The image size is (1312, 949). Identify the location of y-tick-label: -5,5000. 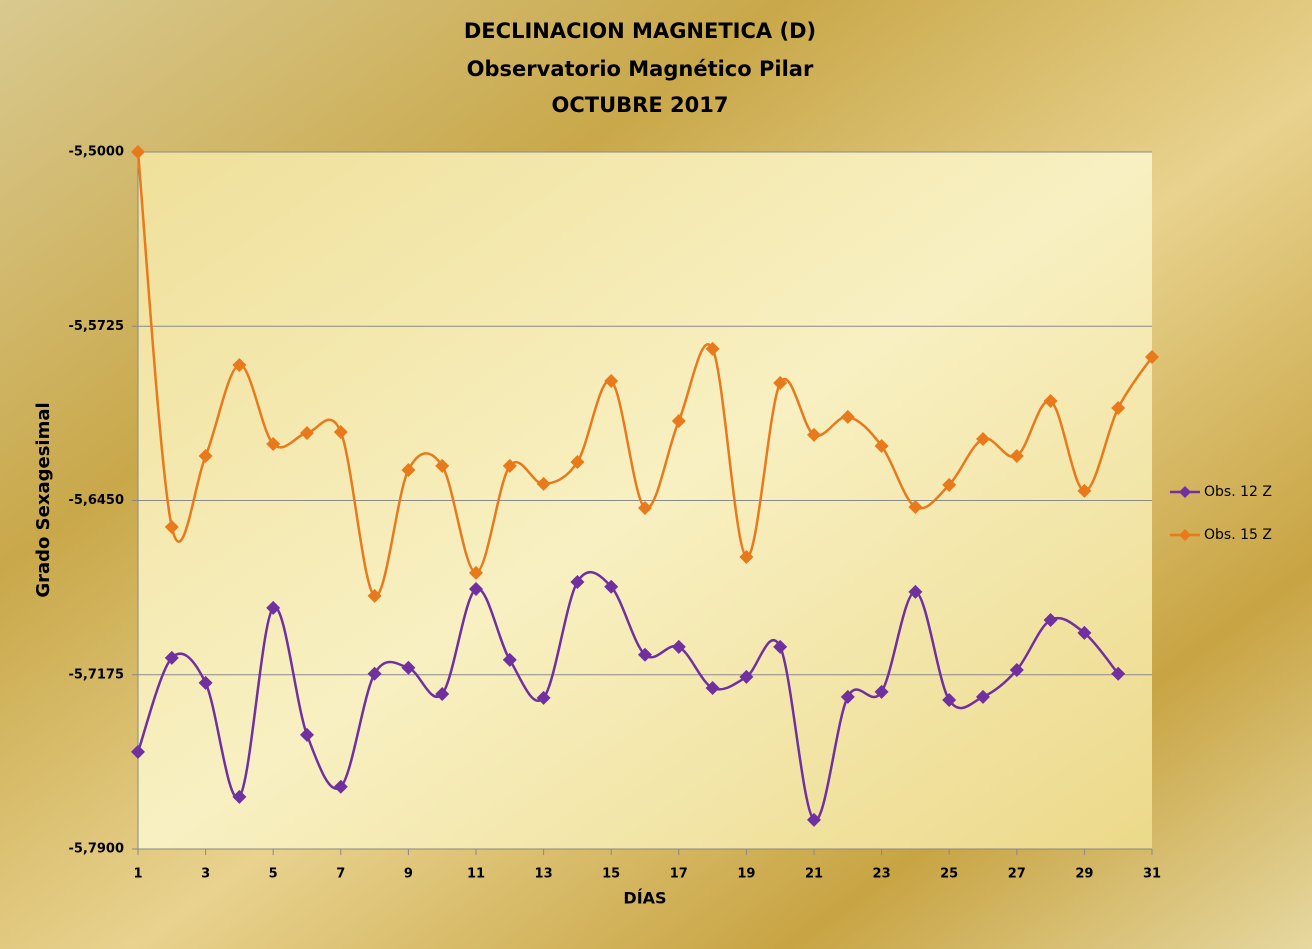
(96, 152).